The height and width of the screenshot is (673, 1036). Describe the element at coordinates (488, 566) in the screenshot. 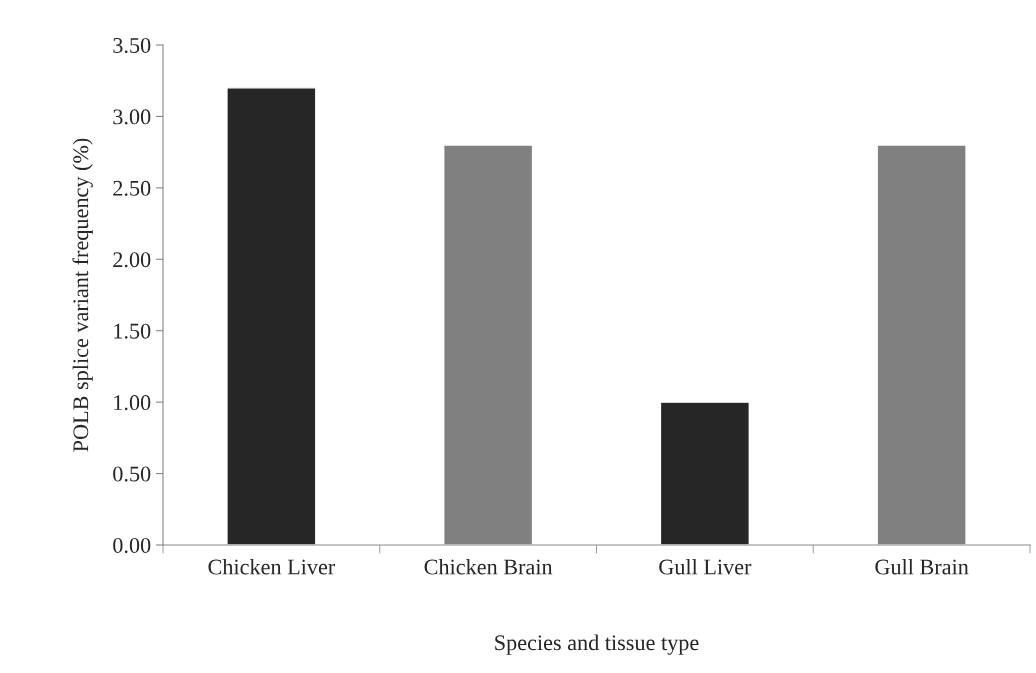

I see `x-tick-label: Chicken Brain` at that location.